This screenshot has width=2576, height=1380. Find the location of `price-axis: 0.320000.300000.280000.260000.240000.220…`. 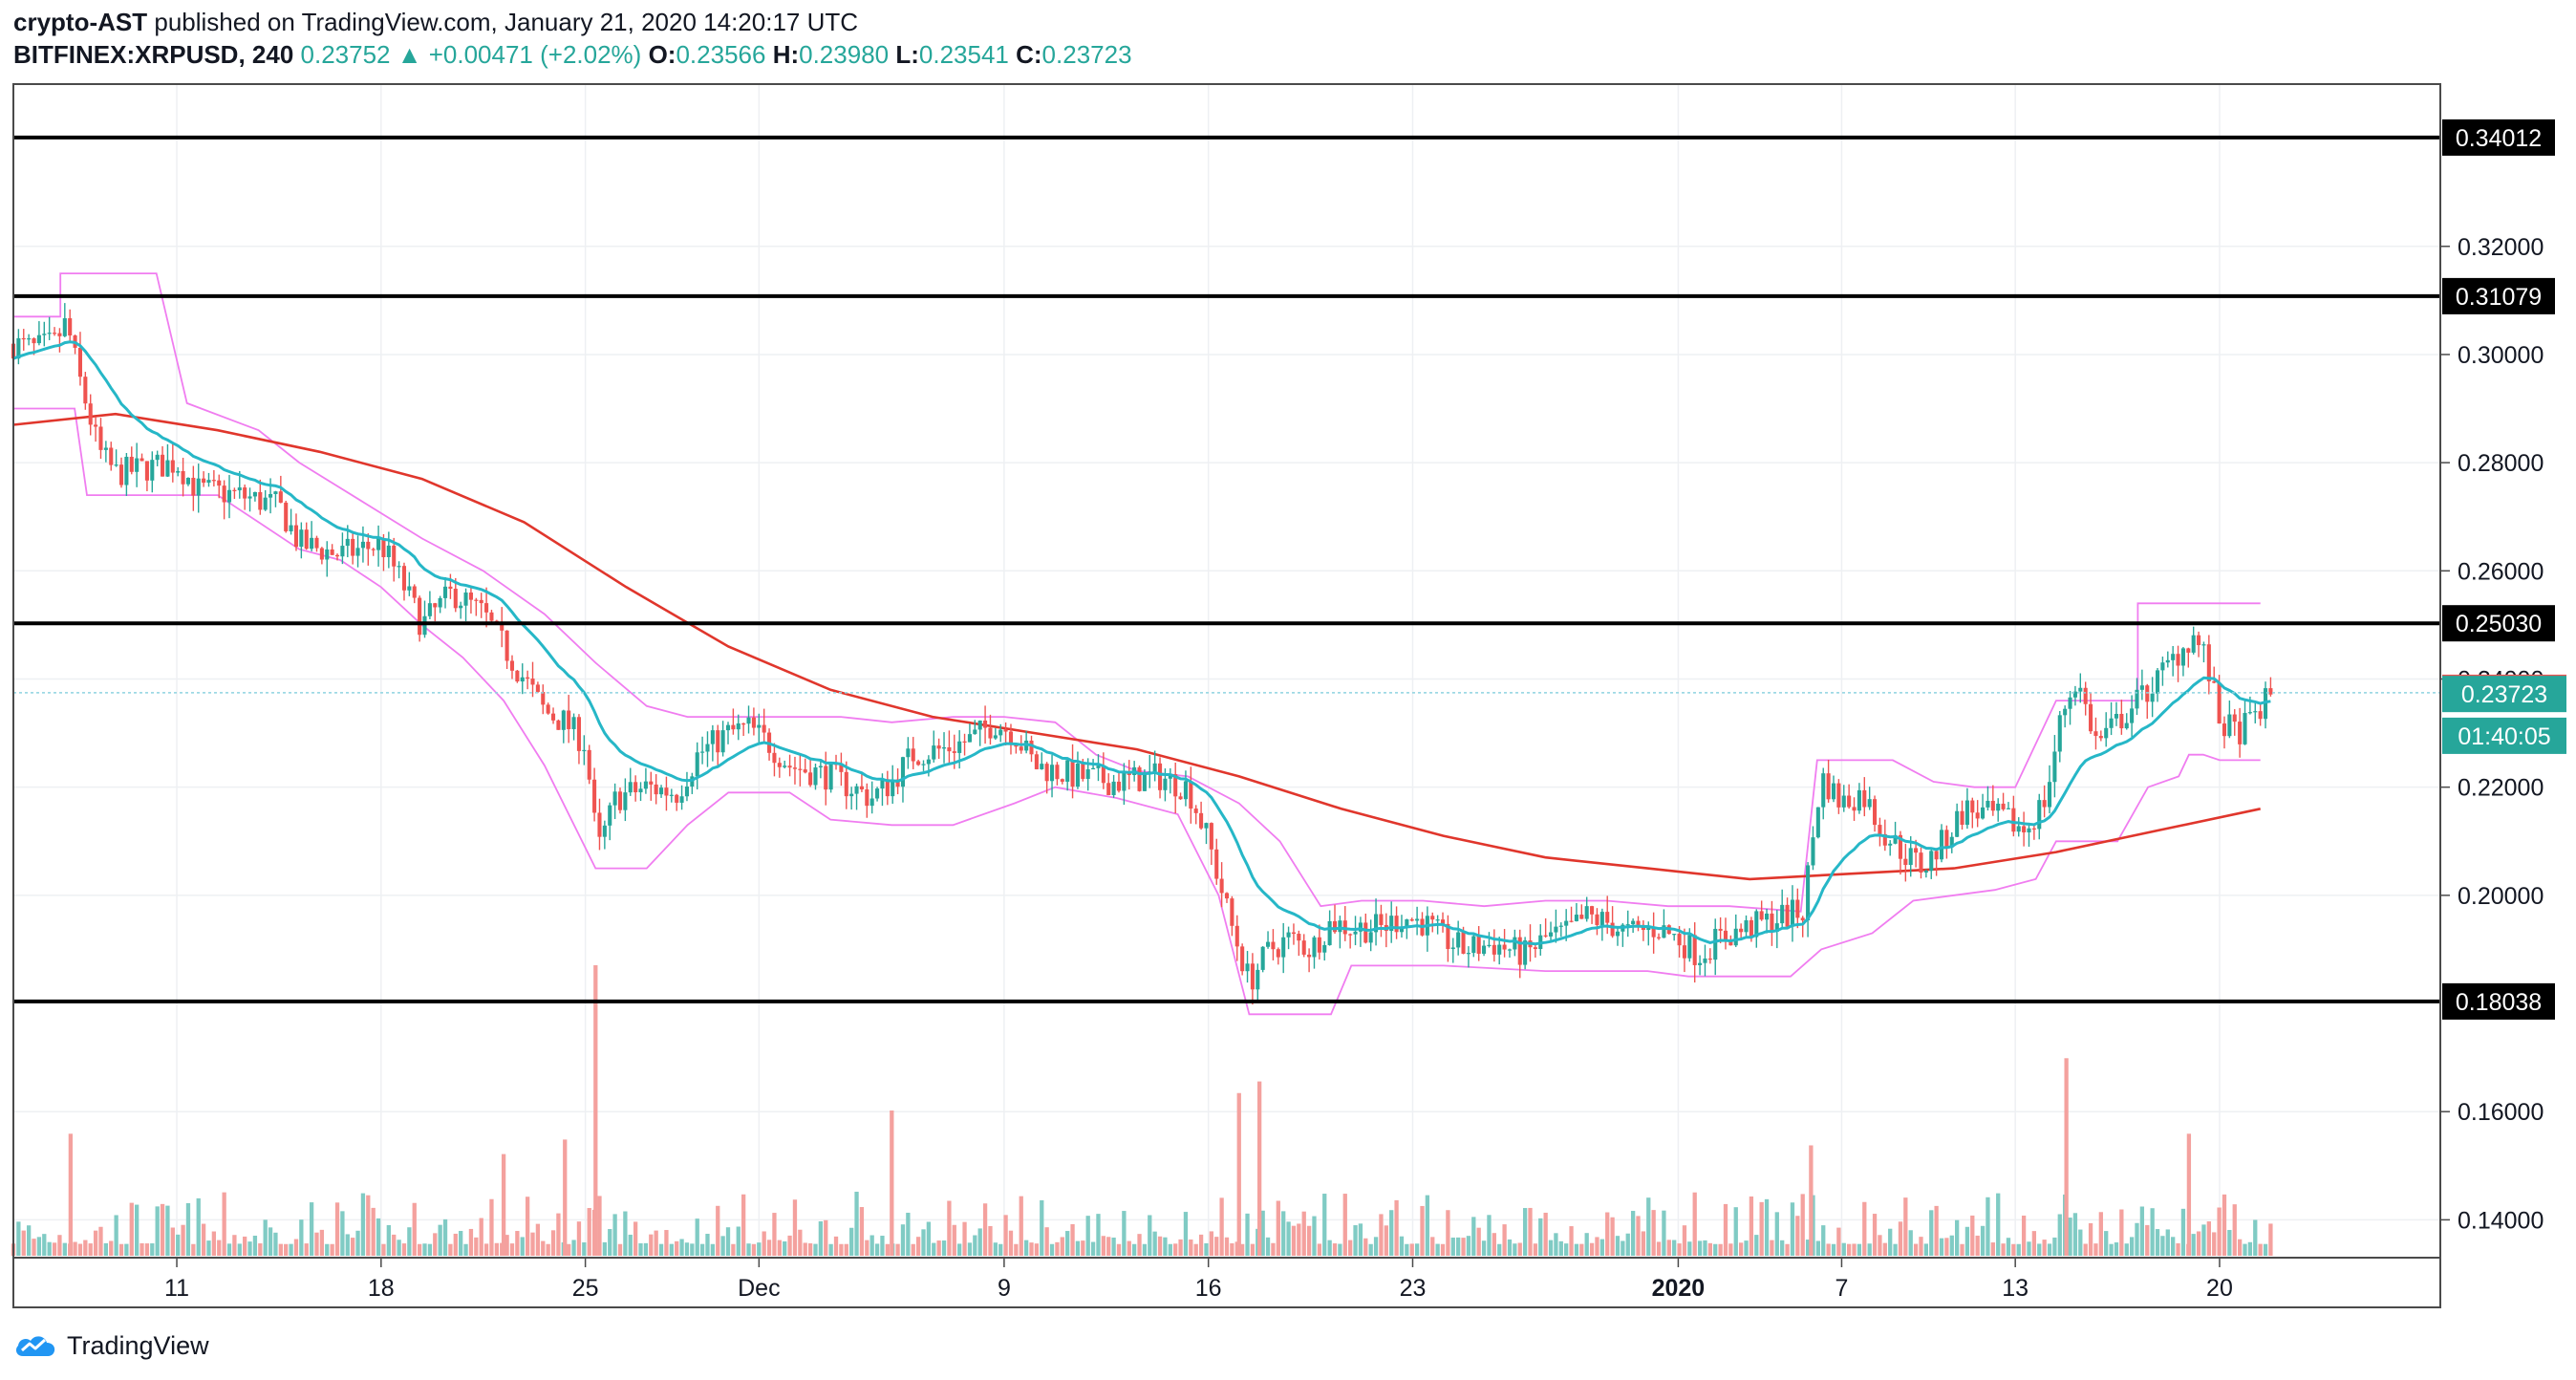

price-axis: 0.320000.300000.280000.260000.240000.220… is located at coordinates (2492, 734).